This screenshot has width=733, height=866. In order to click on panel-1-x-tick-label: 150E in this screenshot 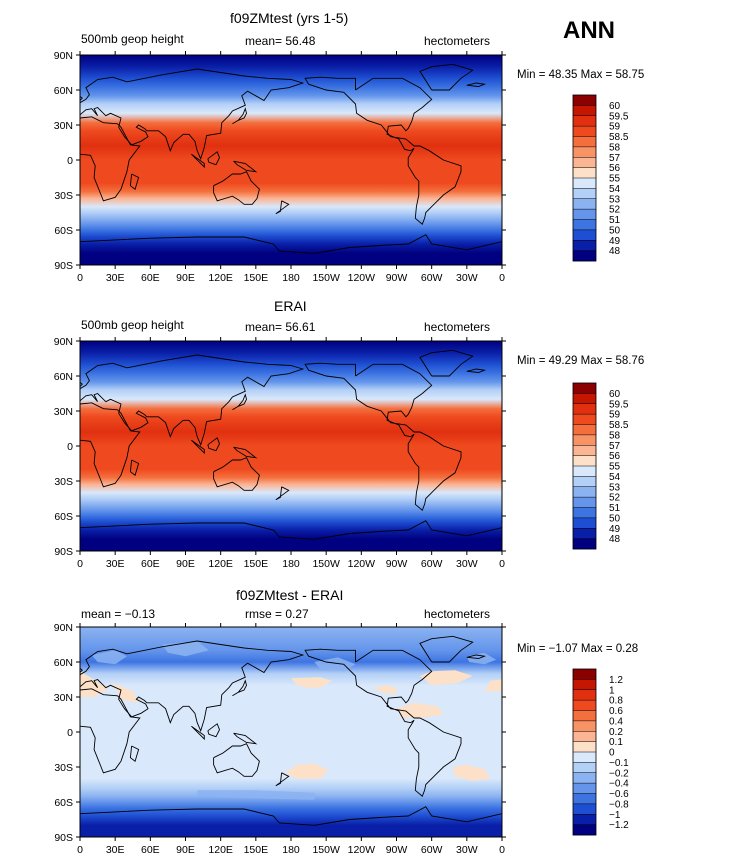, I will do `click(256, 278)`.